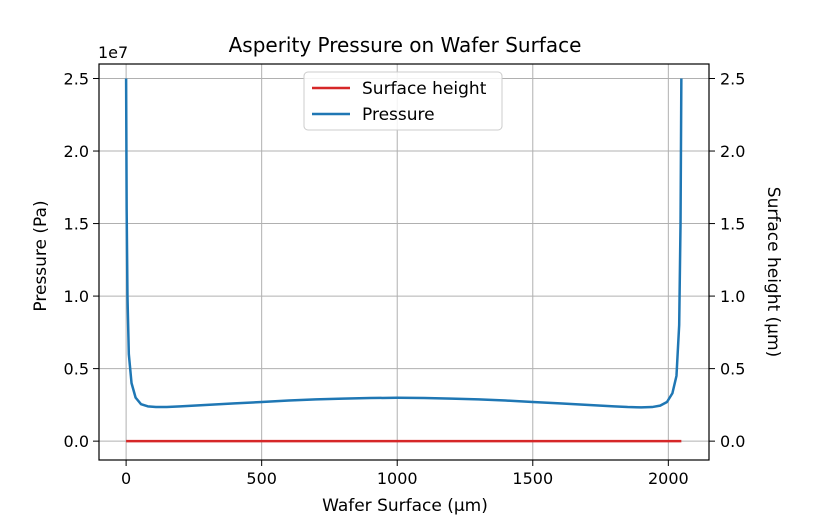  What do you see at coordinates (405, 506) in the screenshot?
I see `x-axis-label: Wafer Surface (µm)` at bounding box center [405, 506].